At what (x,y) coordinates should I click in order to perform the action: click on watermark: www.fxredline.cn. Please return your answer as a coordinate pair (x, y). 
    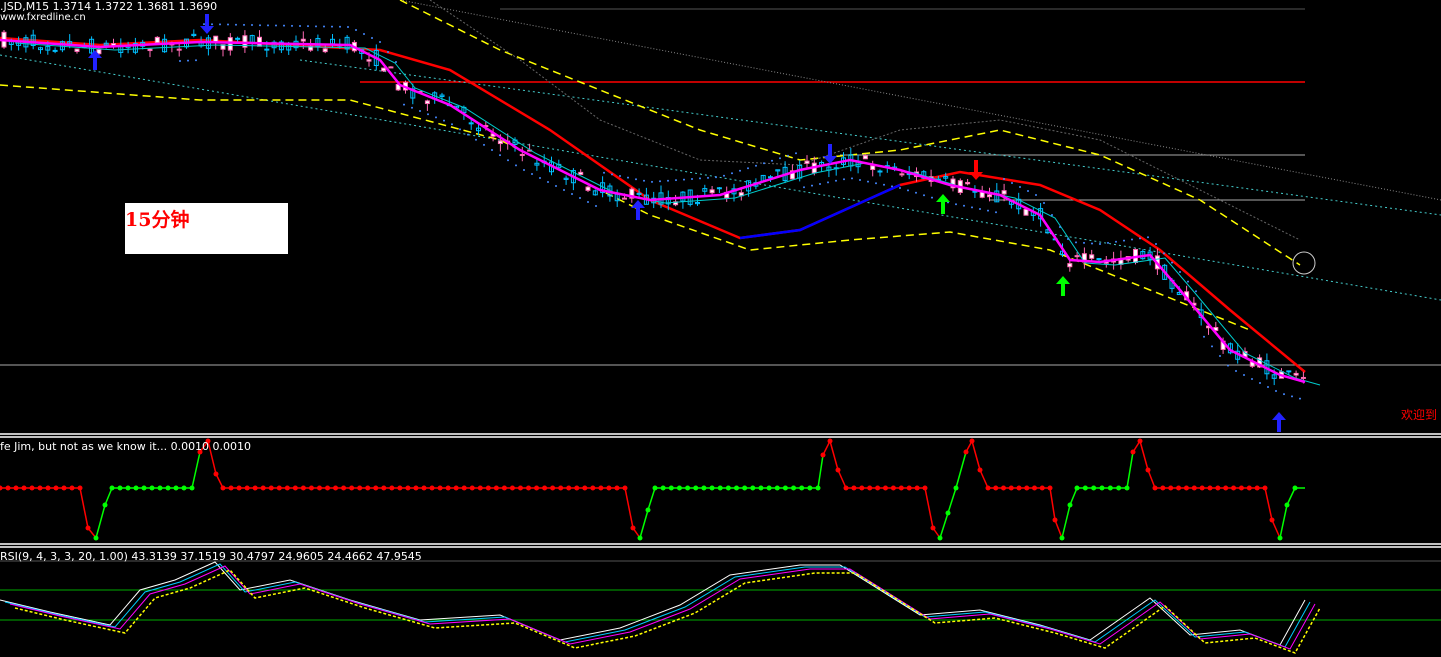
    Looking at the image, I should click on (43, 17).